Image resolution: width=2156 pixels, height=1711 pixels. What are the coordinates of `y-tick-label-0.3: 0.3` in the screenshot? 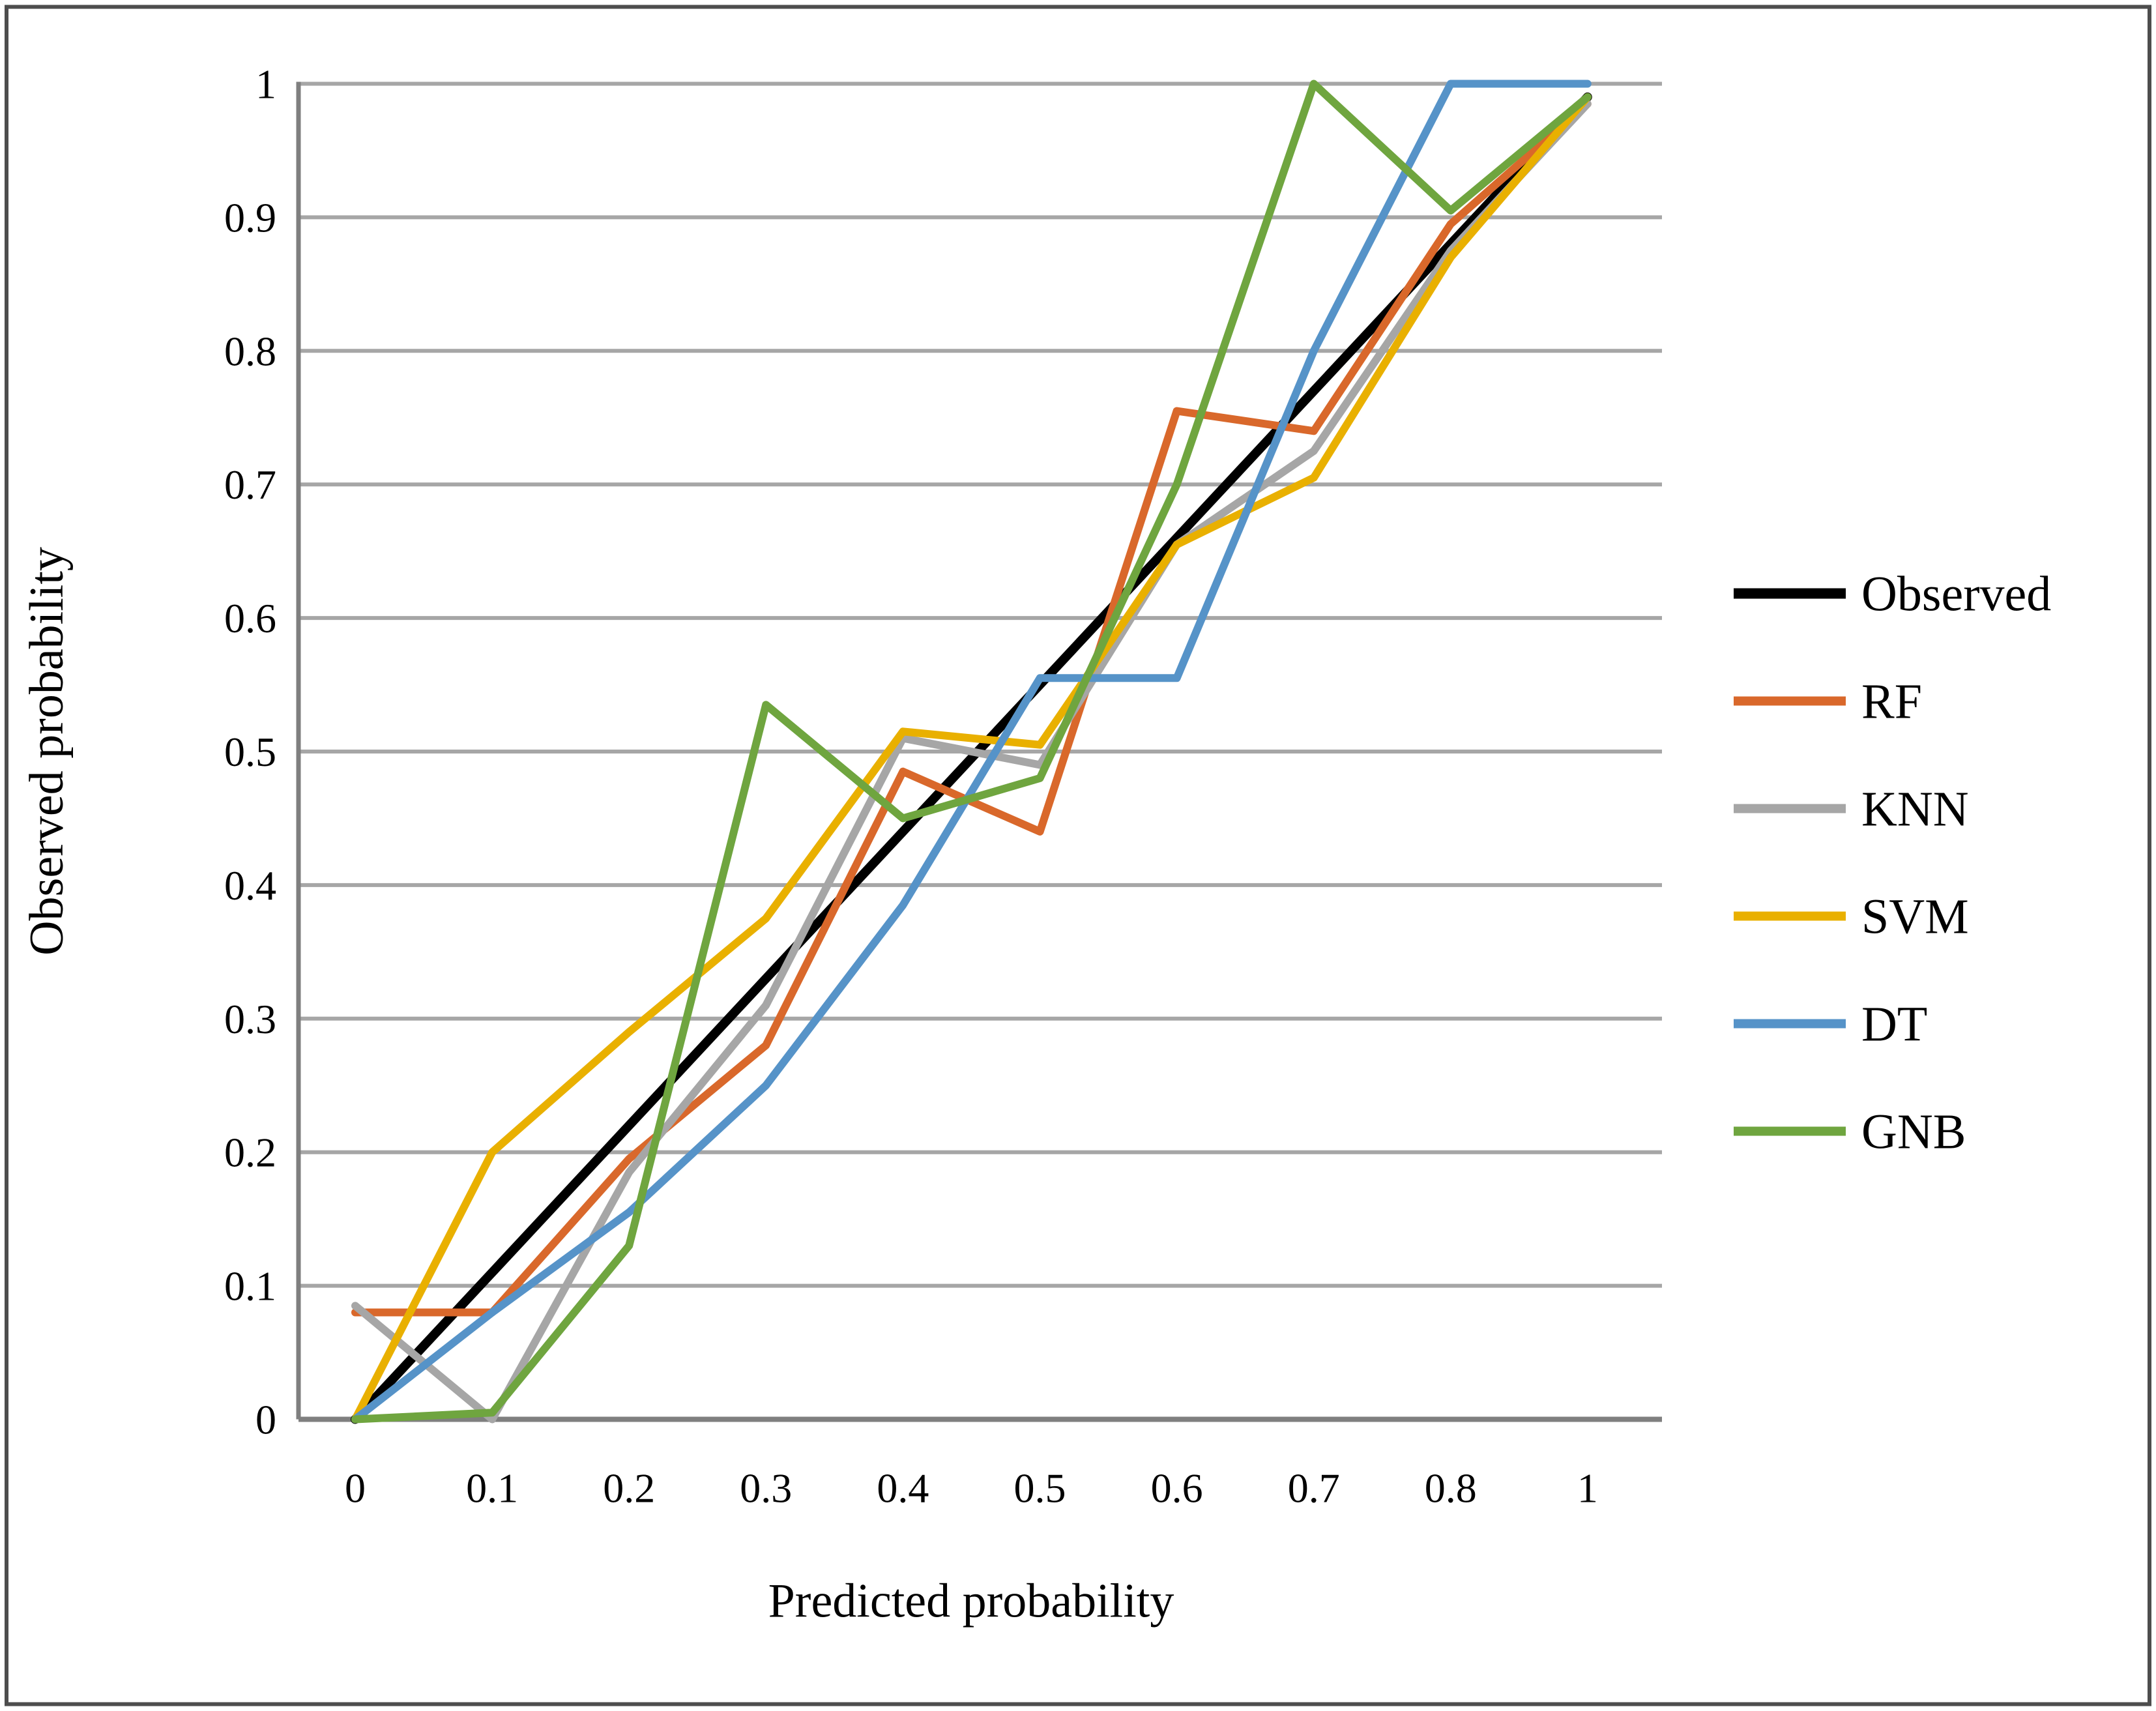 It's located at (250, 1019).